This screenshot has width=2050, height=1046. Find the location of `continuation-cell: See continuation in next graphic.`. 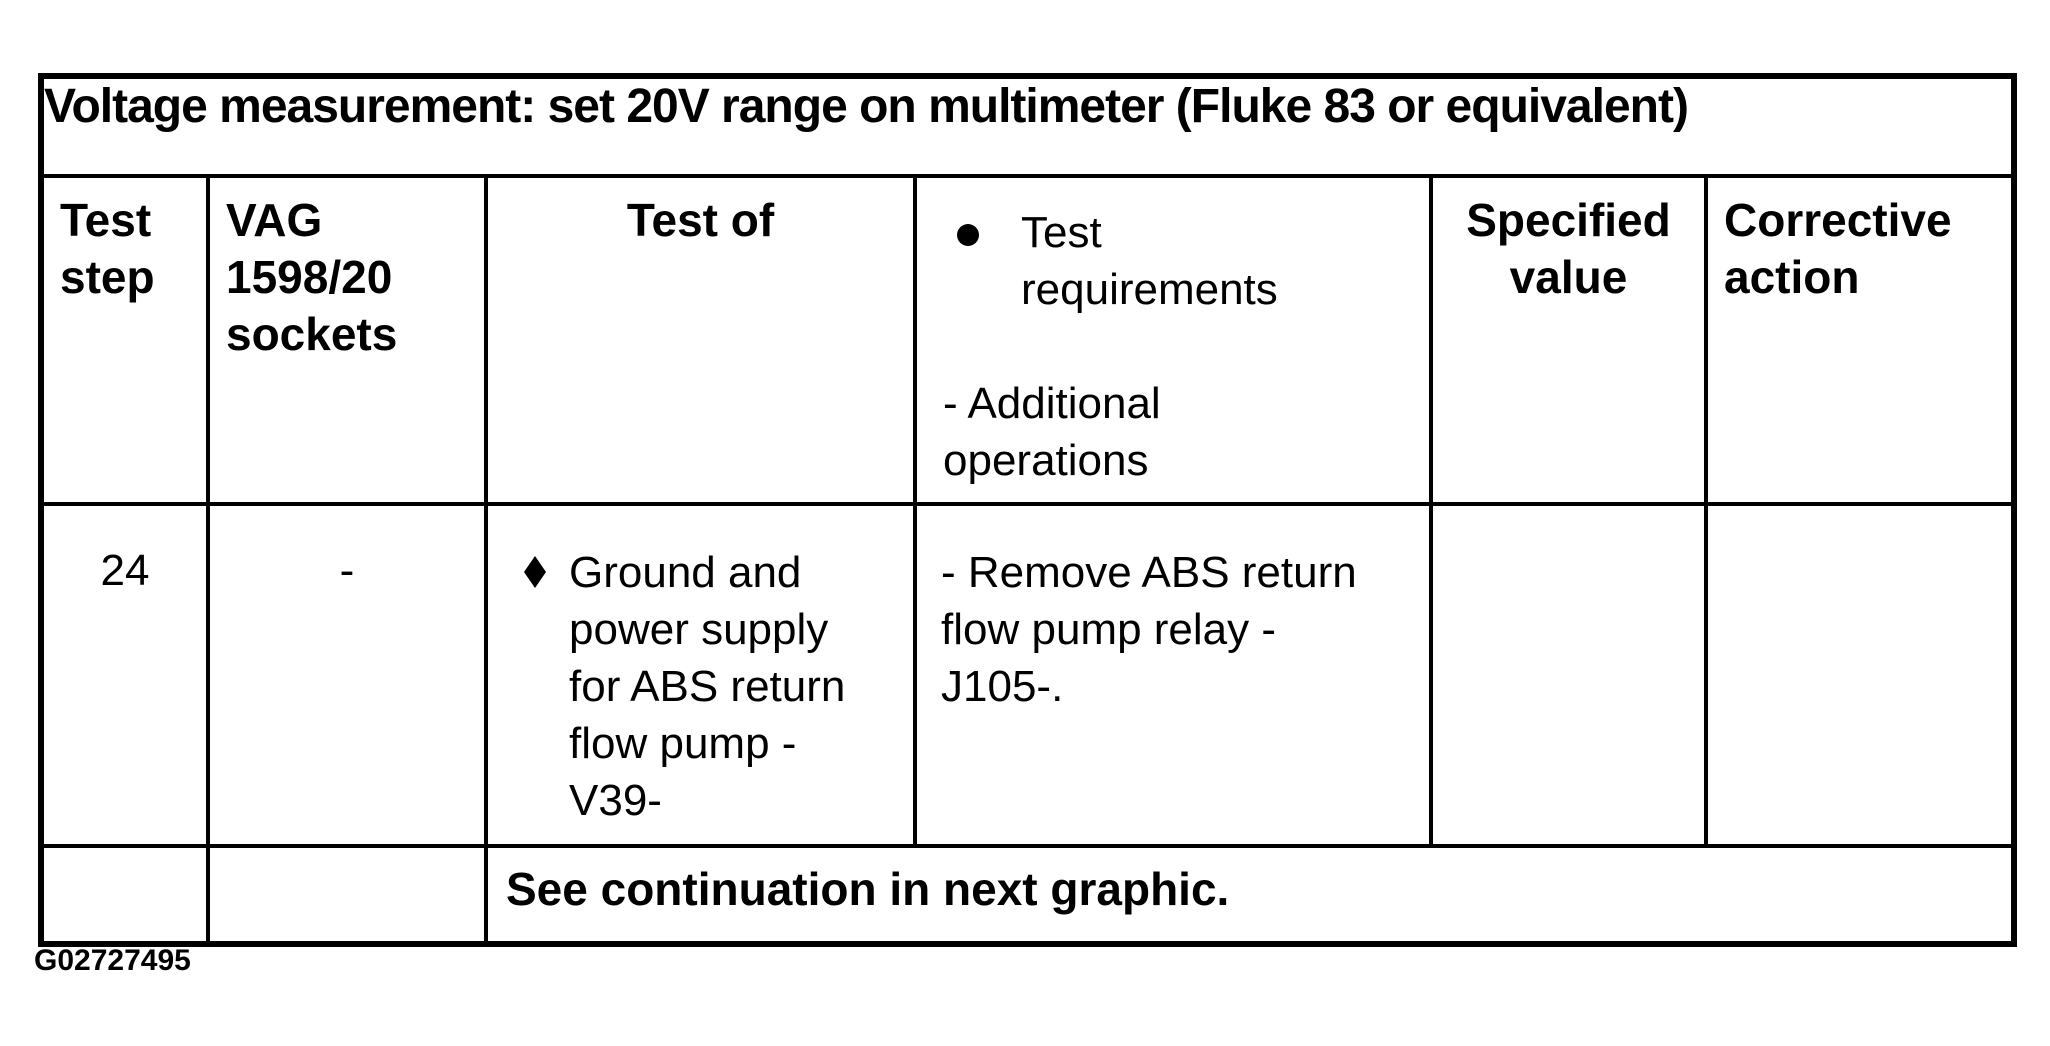

continuation-cell: See continuation in next graphic. is located at coordinates (1250, 895).